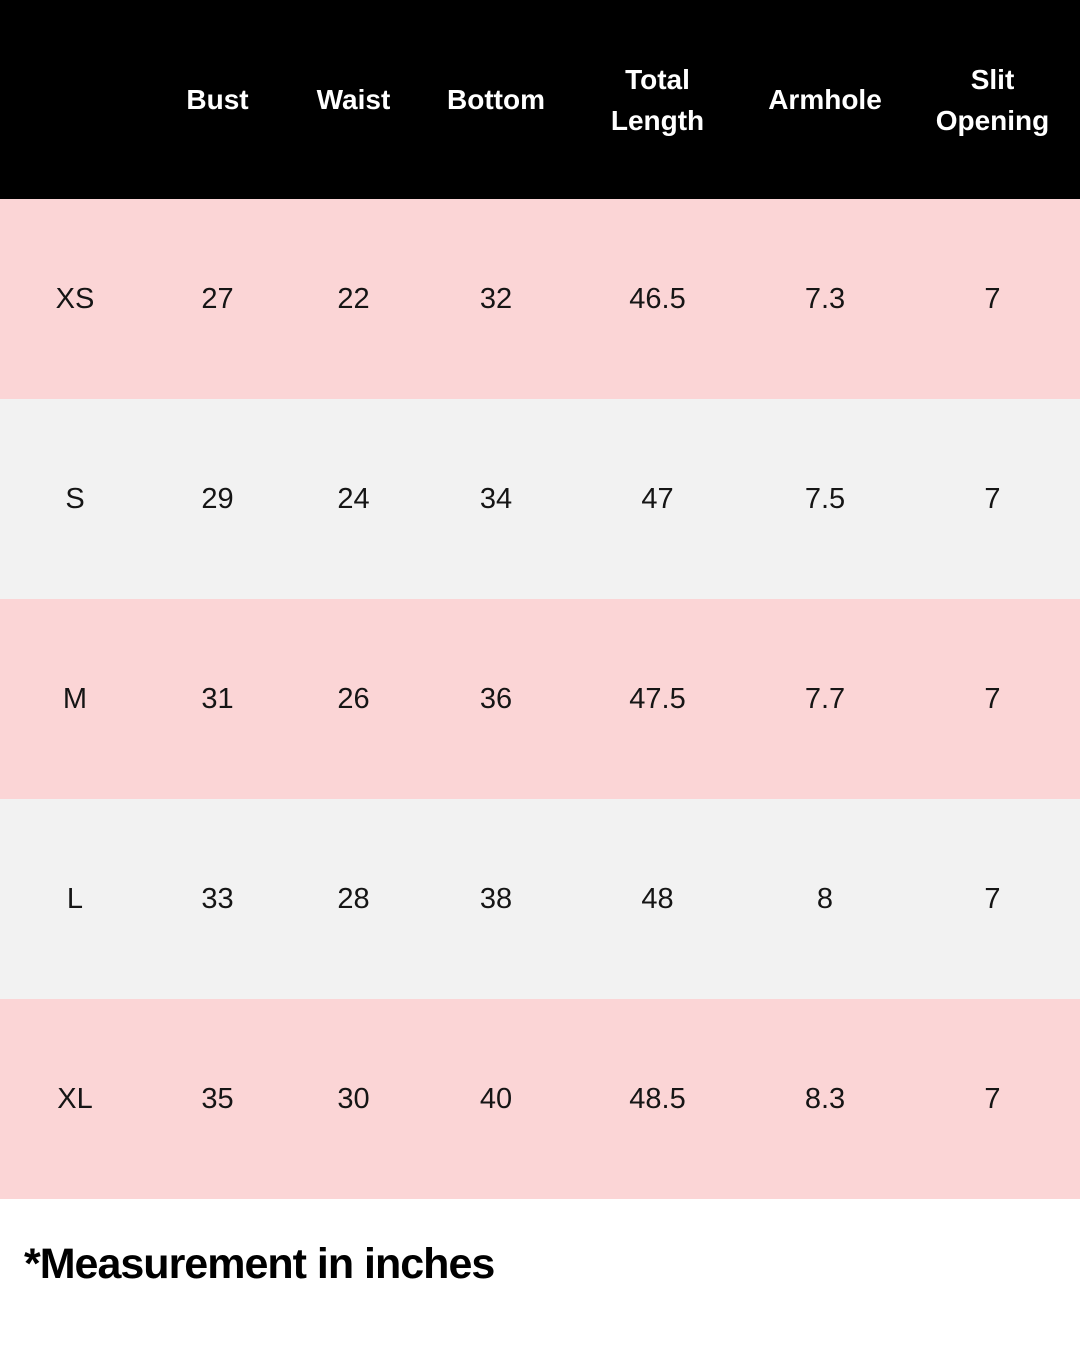 The width and height of the screenshot is (1080, 1350). What do you see at coordinates (353, 498) in the screenshot?
I see `cell-waist: 24` at bounding box center [353, 498].